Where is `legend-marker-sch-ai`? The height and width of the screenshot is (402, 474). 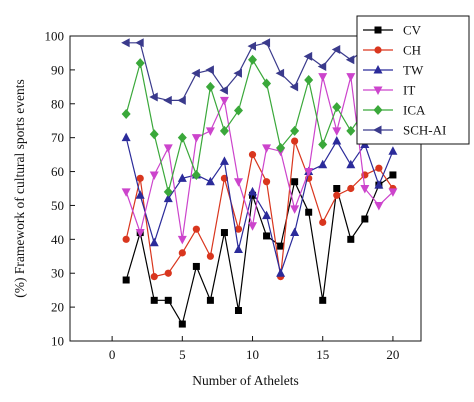 legend-marker-sch-ai is located at coordinates (377, 130).